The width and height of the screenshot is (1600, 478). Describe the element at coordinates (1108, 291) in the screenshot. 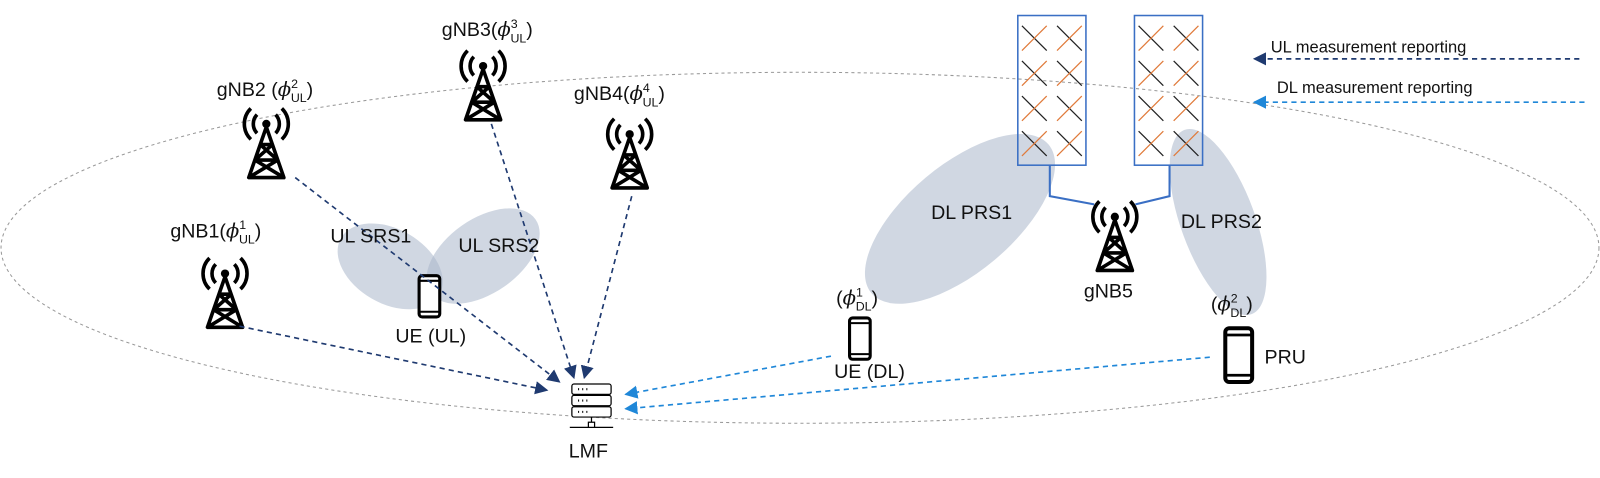

I see `node-label: gNB5` at that location.